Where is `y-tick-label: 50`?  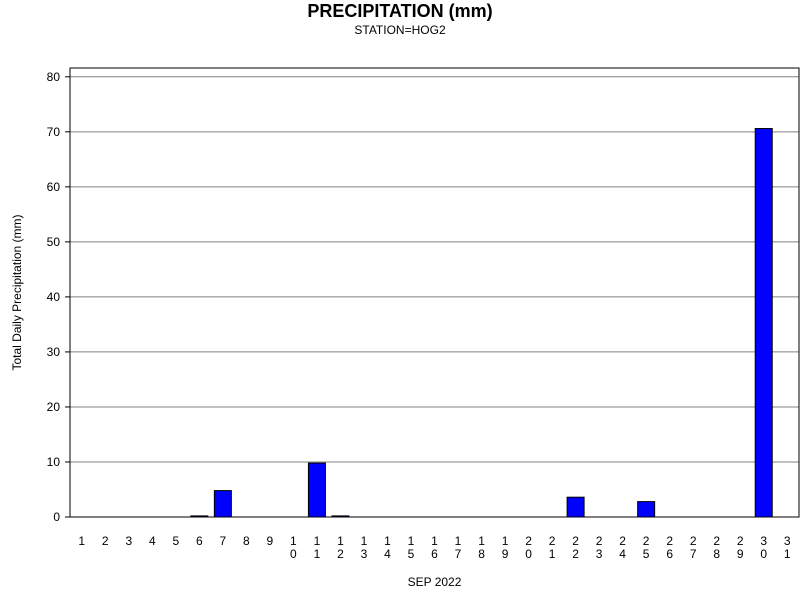
y-tick-label: 50 is located at coordinates (54, 242).